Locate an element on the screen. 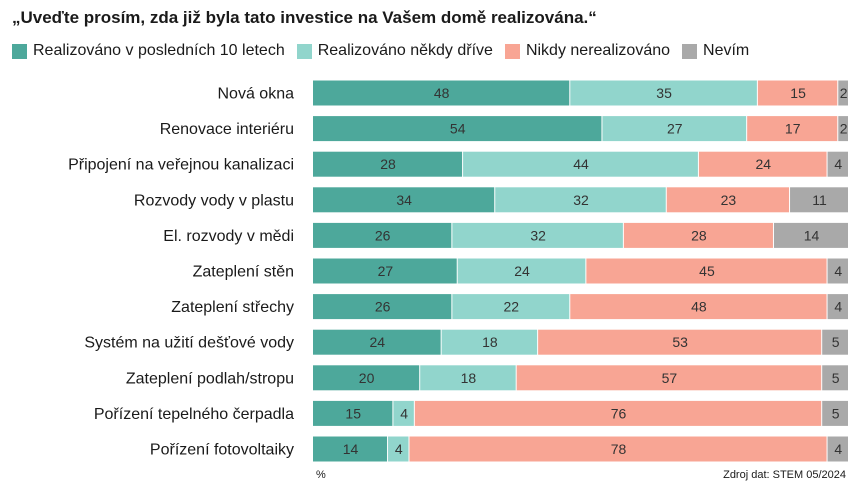  data-label-zatepleni-podlah-stropu-s1: 18 is located at coordinates (469, 378).